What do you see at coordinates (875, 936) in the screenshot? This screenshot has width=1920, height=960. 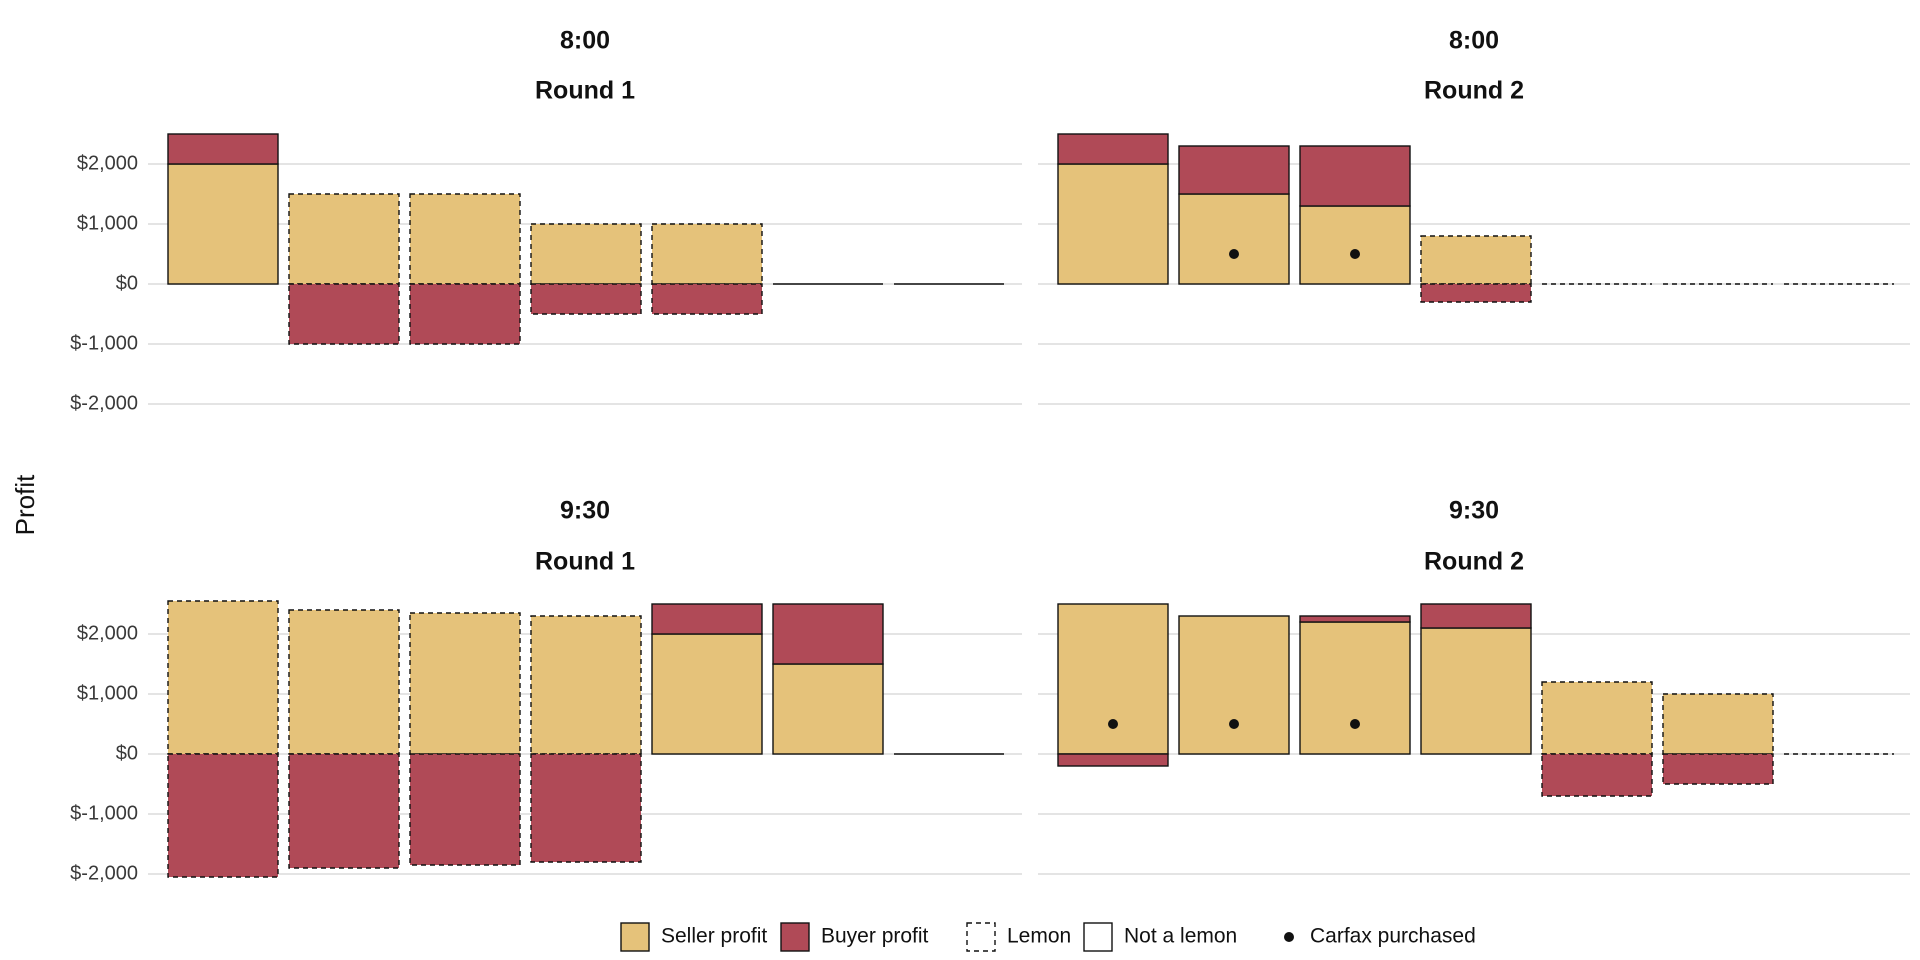 I see `legend-label: Buyer profit` at bounding box center [875, 936].